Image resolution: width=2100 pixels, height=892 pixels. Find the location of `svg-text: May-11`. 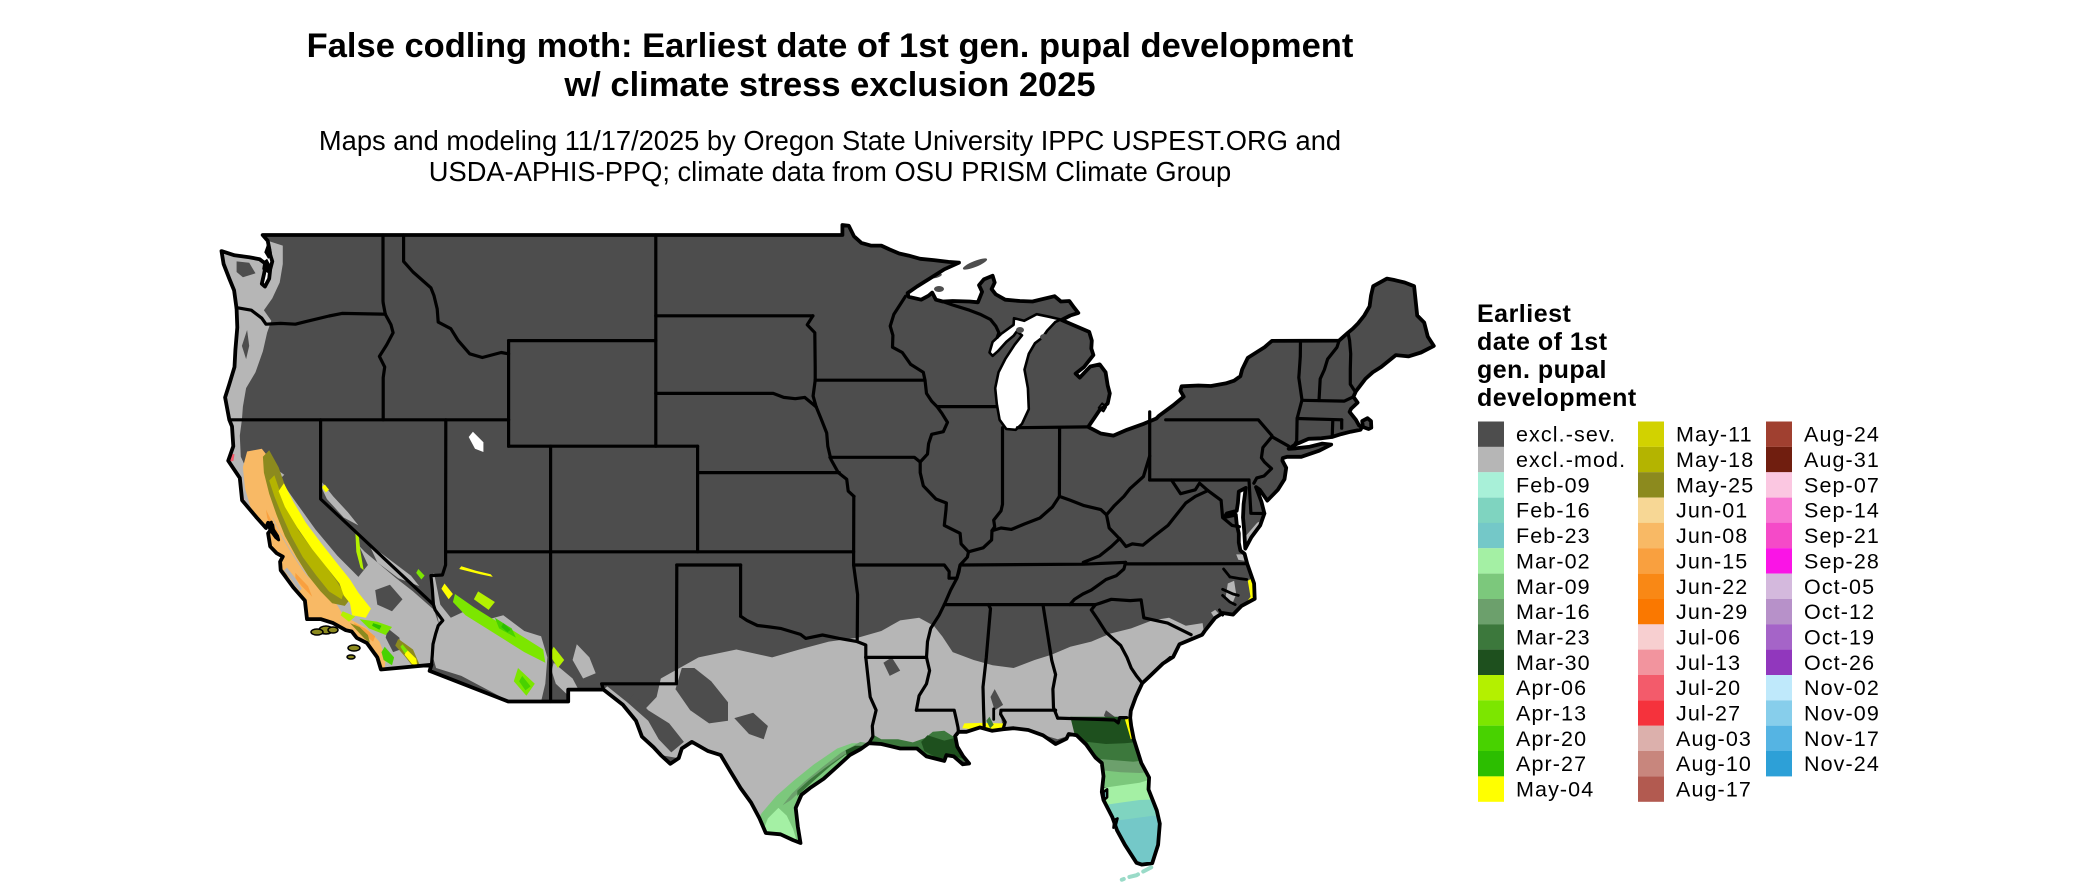

svg-text: May-11 is located at coordinates (1714, 435).